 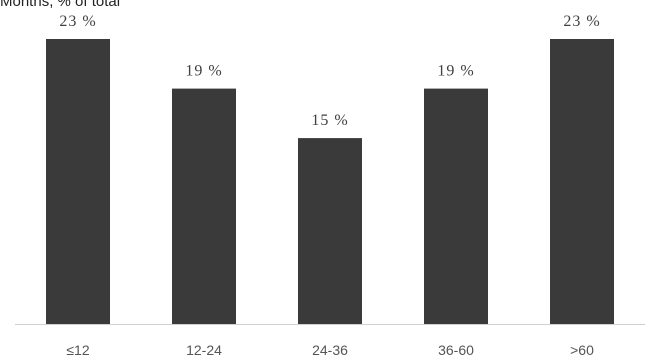 I want to click on x-tick-label: 24-36, so click(x=330, y=350).